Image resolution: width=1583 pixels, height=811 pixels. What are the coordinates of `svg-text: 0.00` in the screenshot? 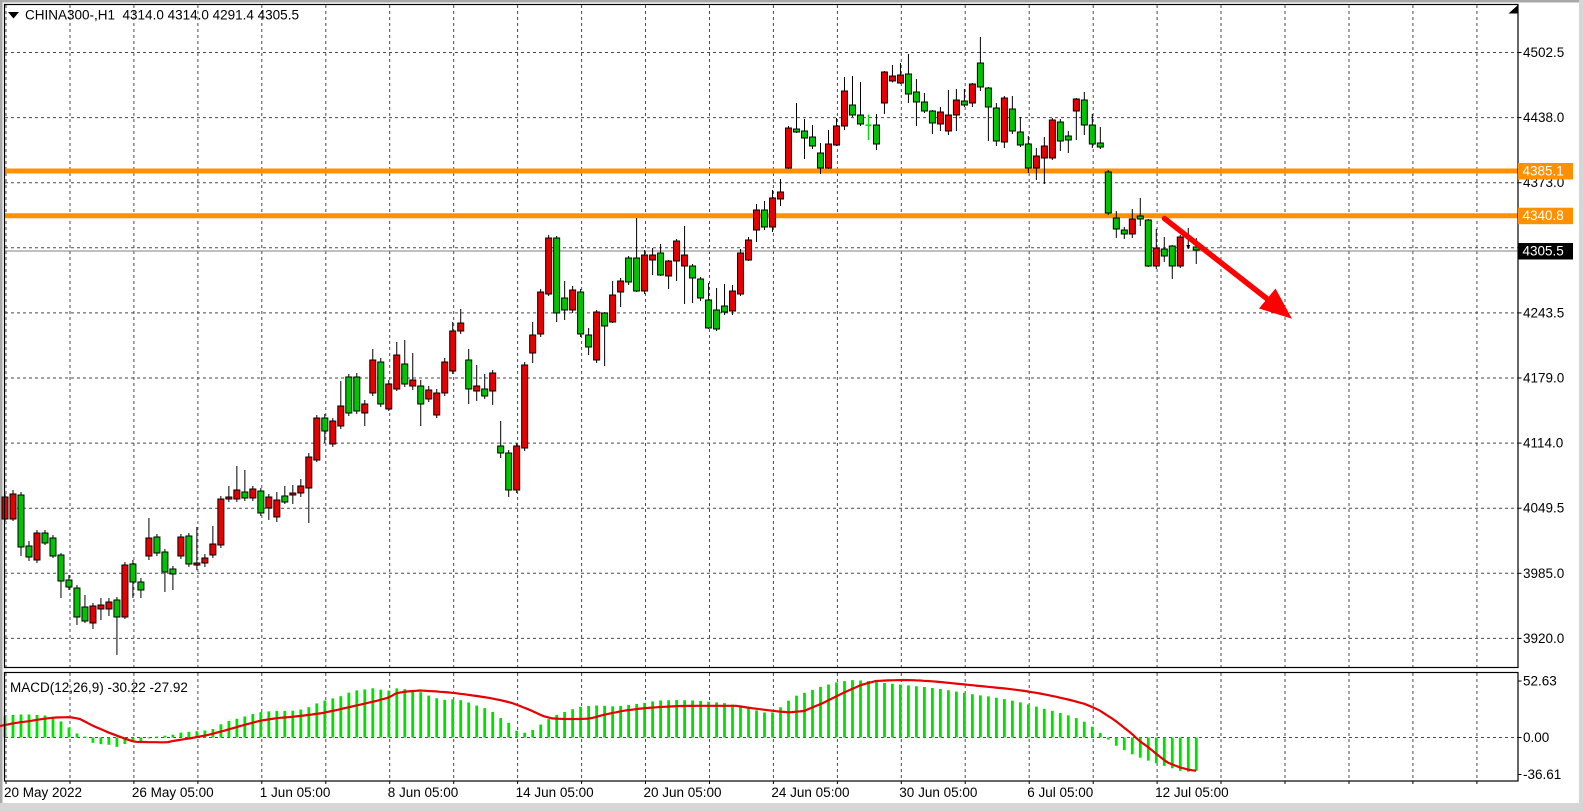 It's located at (1536, 737).